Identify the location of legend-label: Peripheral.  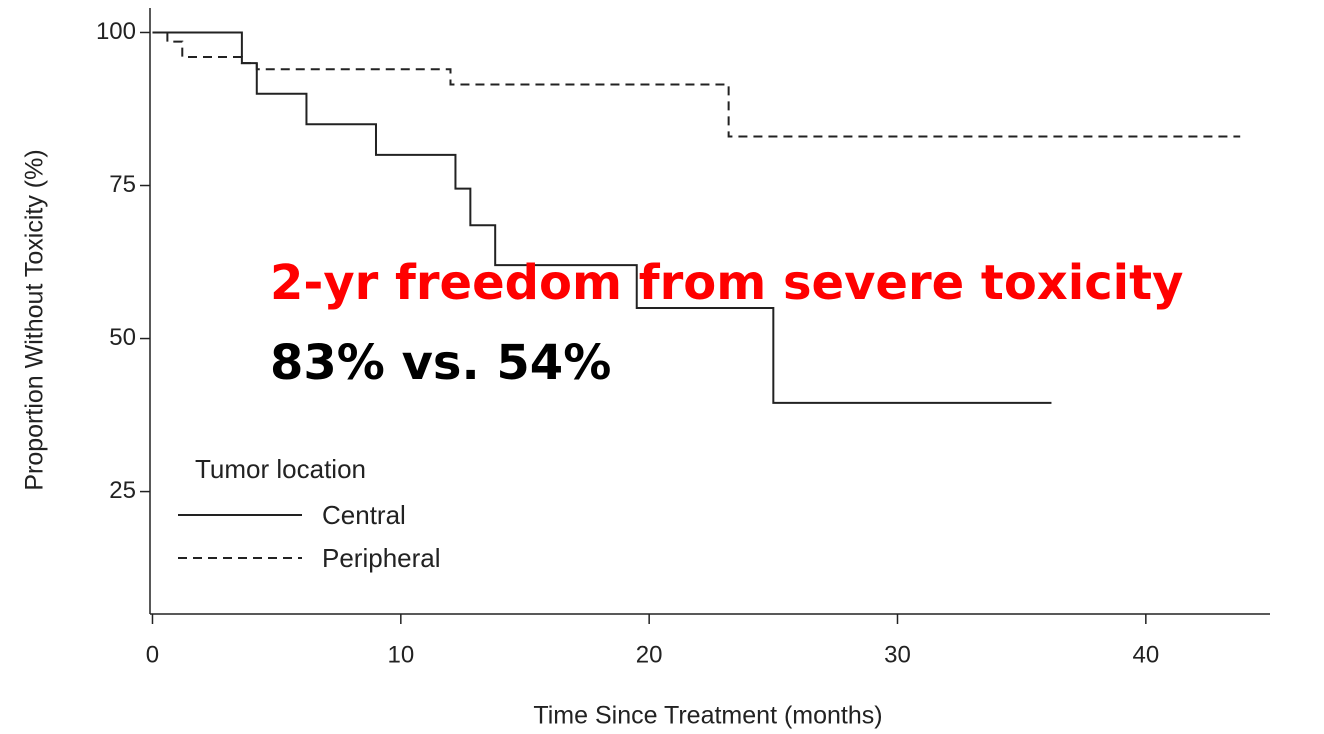
(381, 558).